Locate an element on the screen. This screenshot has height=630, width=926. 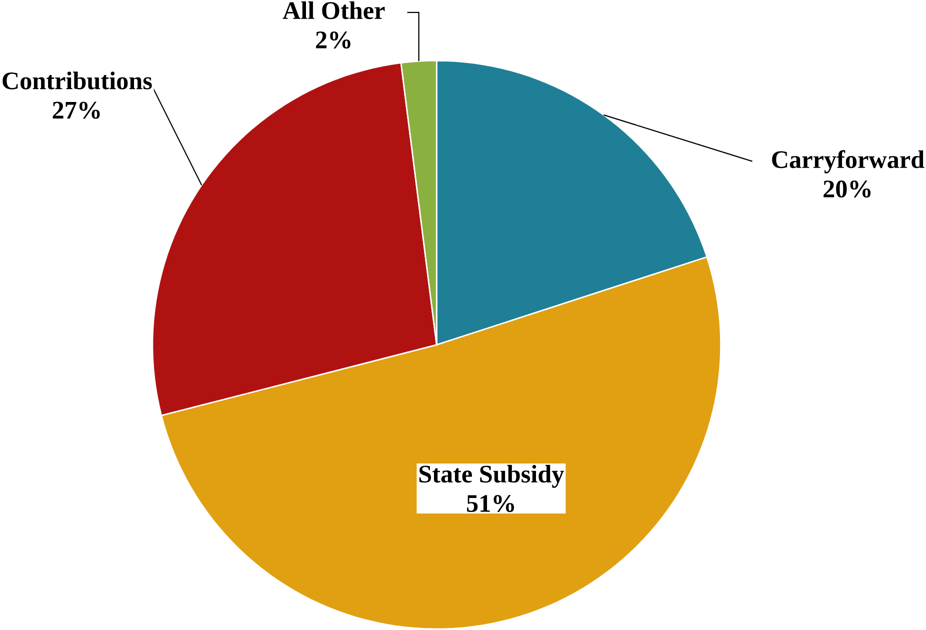
data-label: 27% is located at coordinates (76, 110).